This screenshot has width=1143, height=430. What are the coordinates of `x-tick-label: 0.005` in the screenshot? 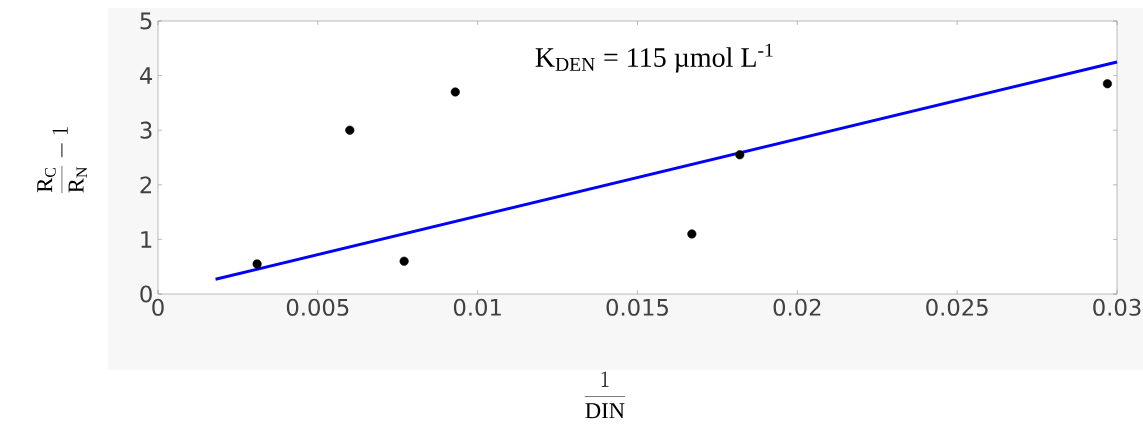 It's located at (317, 307).